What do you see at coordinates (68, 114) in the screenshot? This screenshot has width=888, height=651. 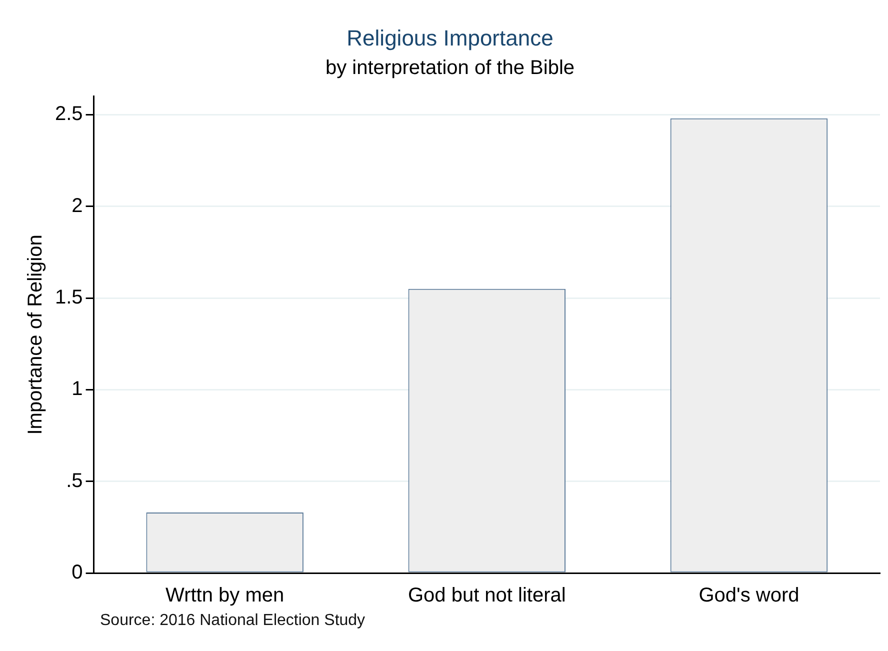 I see `y-tick-label: 2.5` at bounding box center [68, 114].